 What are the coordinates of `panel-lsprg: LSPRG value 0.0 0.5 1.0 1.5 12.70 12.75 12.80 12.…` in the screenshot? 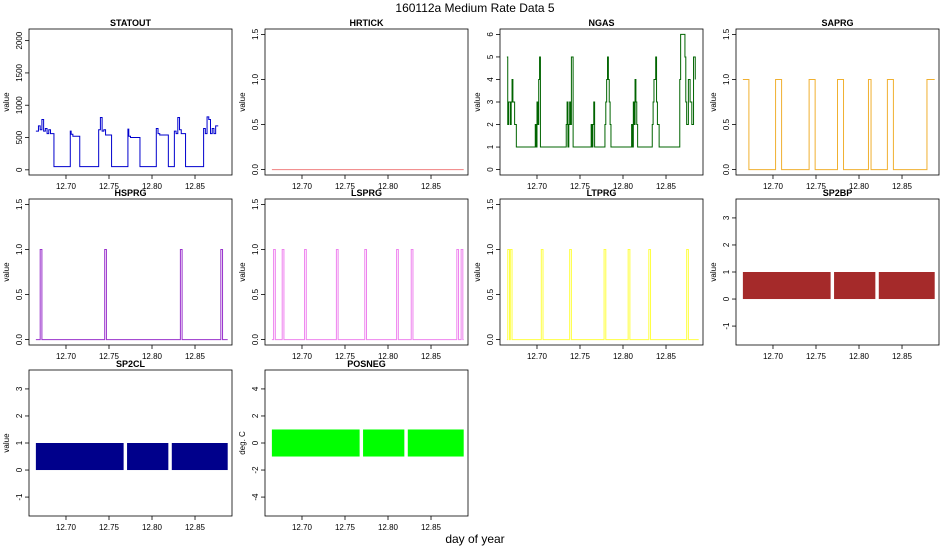 It's located at (353, 274).